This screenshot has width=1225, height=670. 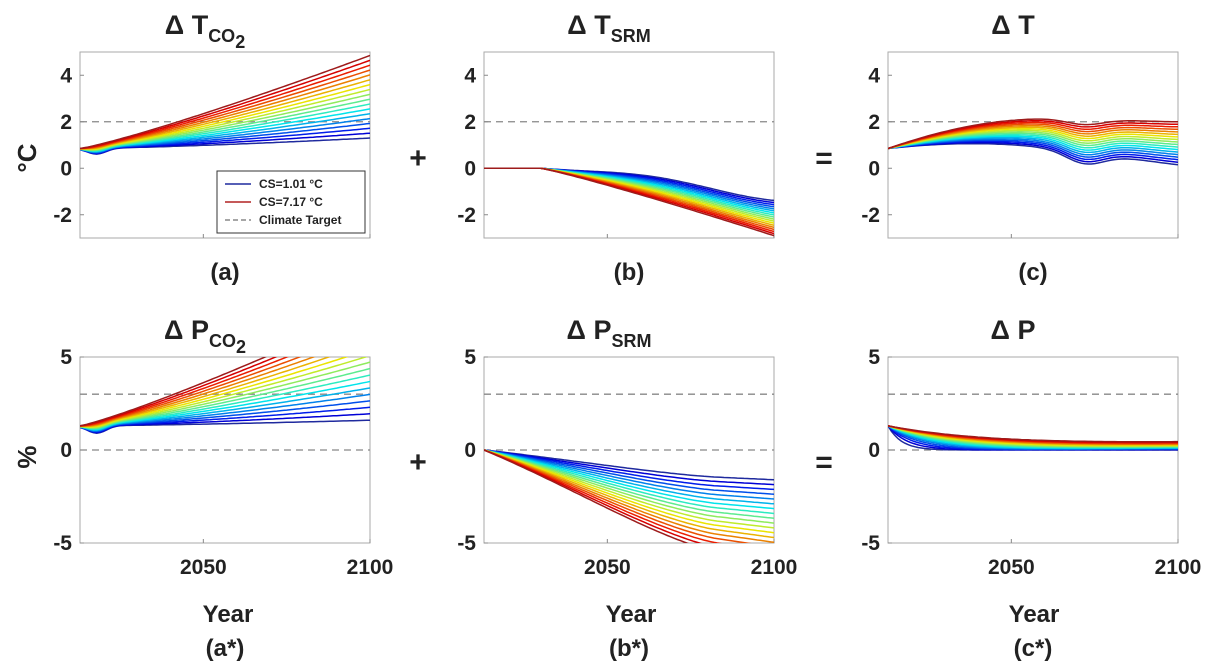 What do you see at coordinates (291, 184) in the screenshot?
I see `legend-entry-0: CS=1.01 °C` at bounding box center [291, 184].